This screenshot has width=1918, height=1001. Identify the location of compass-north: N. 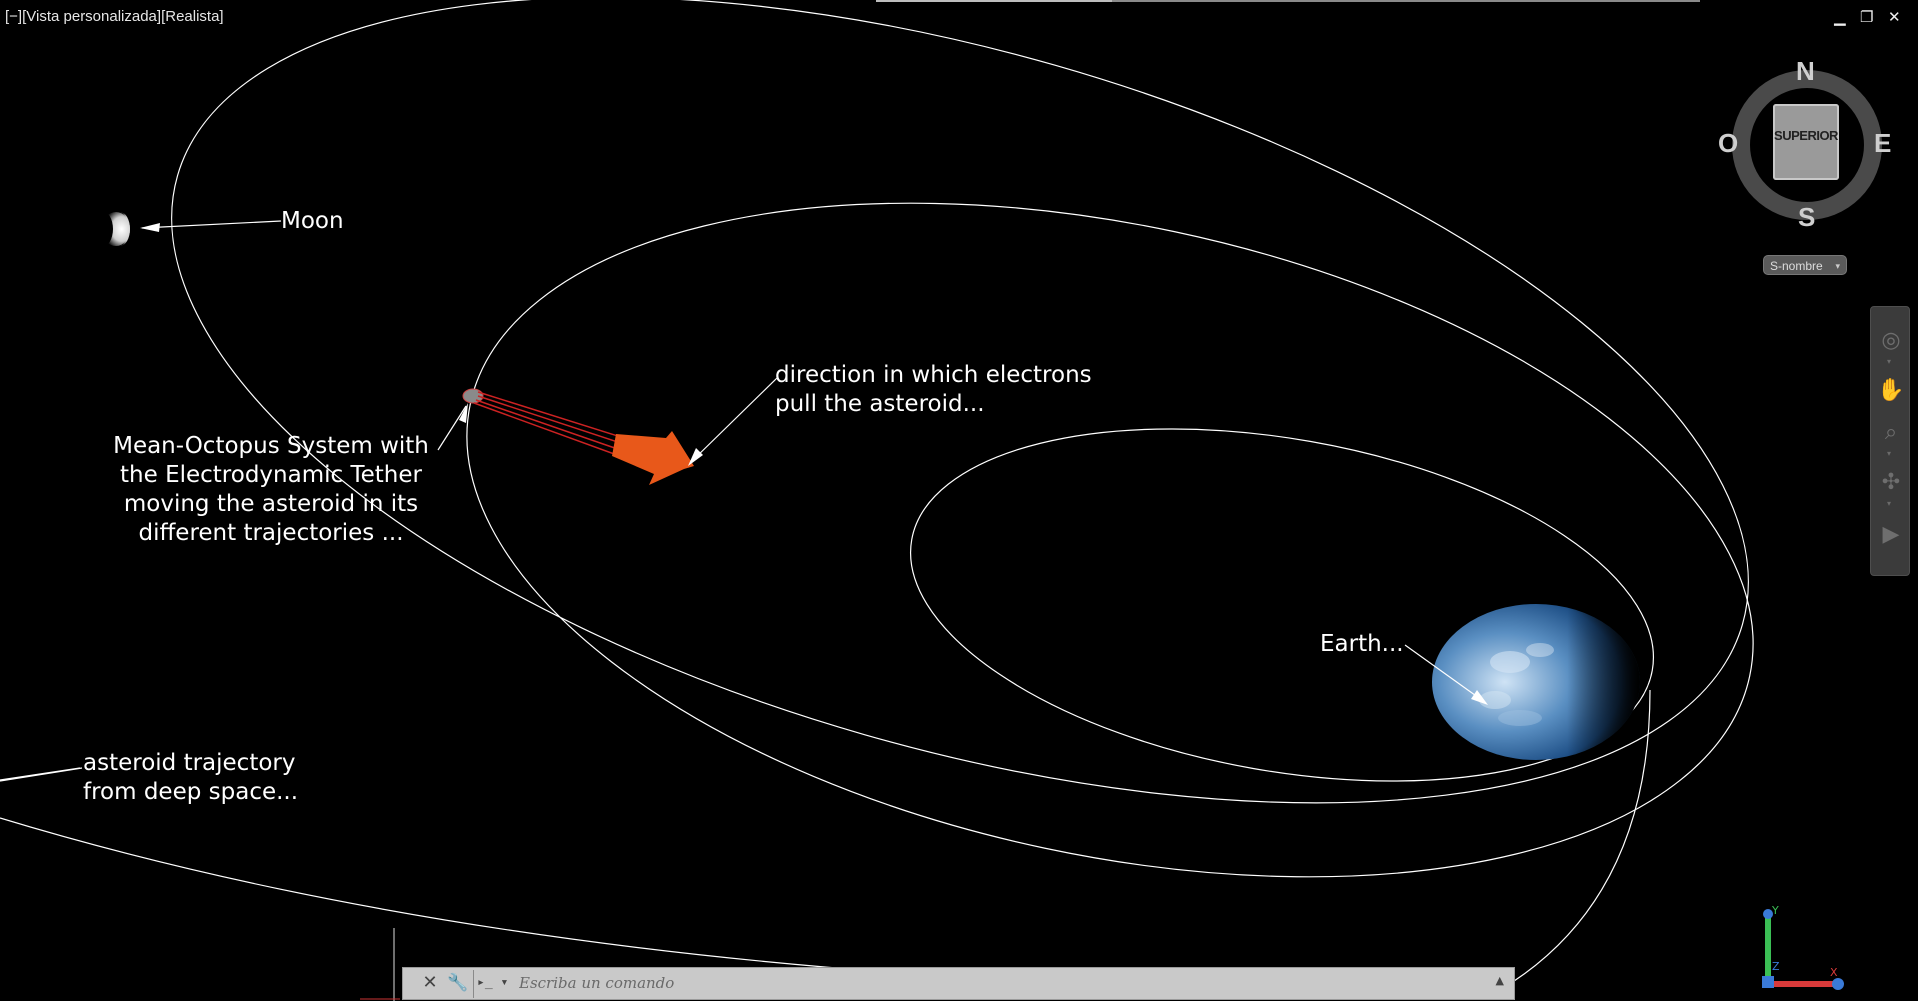
(1805, 71).